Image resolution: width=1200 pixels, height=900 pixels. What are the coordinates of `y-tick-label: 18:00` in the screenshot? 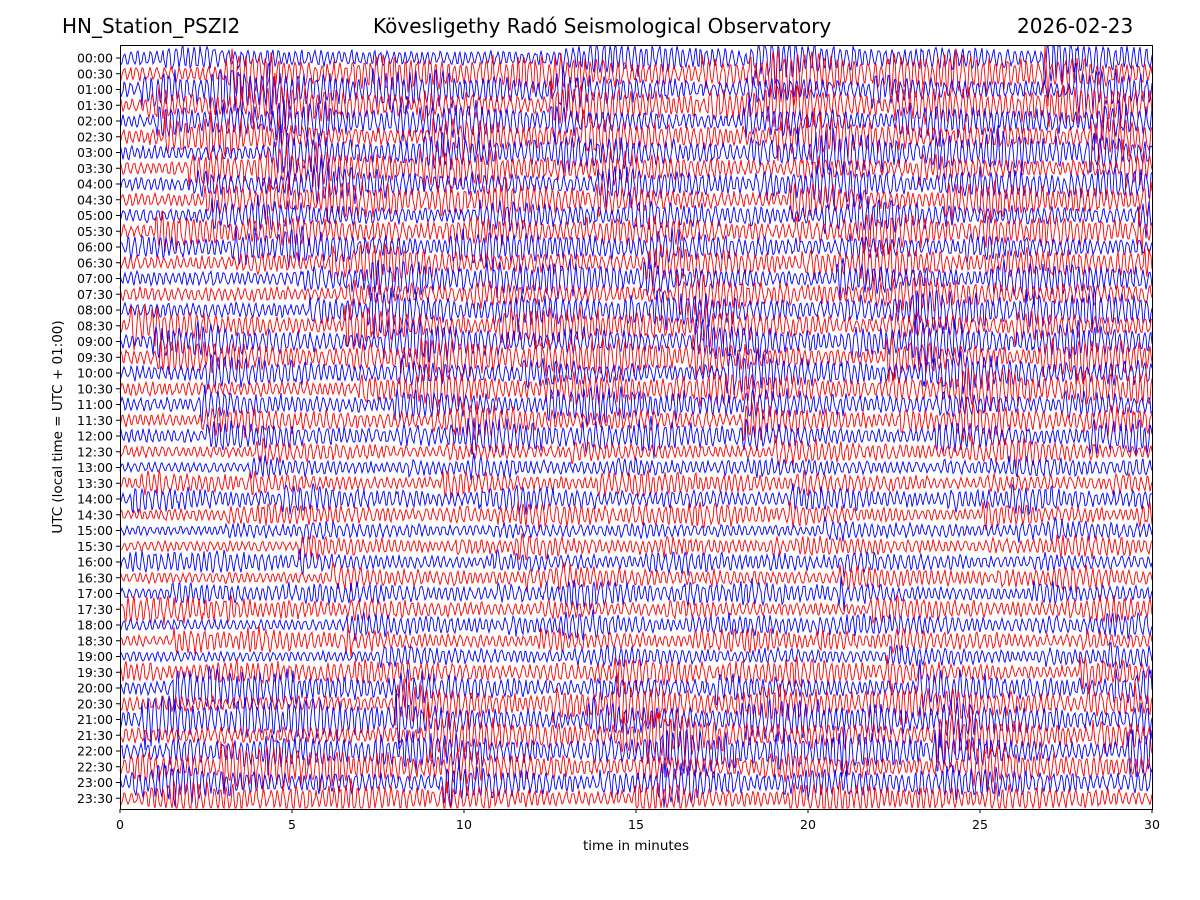 It's located at (95, 625).